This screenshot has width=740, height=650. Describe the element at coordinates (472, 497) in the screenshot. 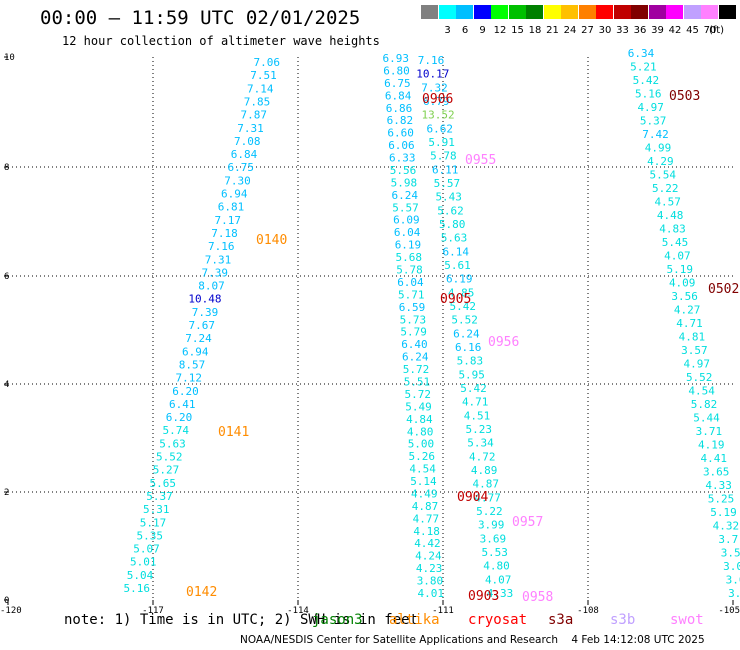

I see `overpass-time-label: 0904` at that location.